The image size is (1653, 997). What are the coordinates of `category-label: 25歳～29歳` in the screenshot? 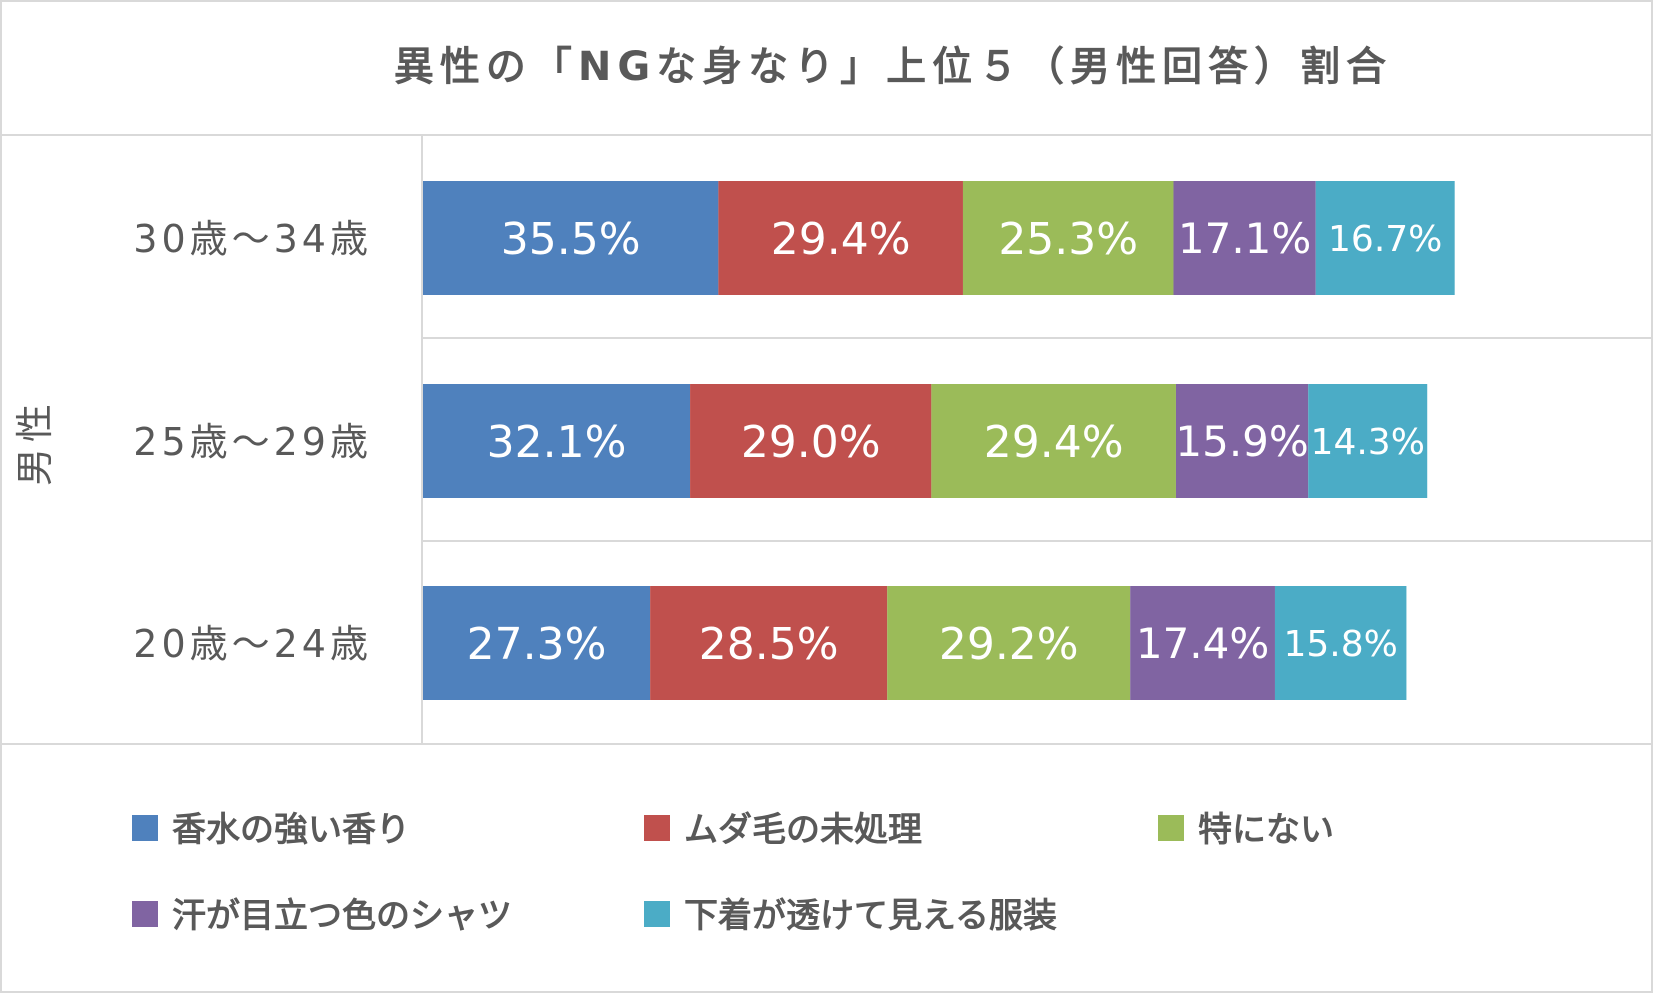 It's located at (252, 442).